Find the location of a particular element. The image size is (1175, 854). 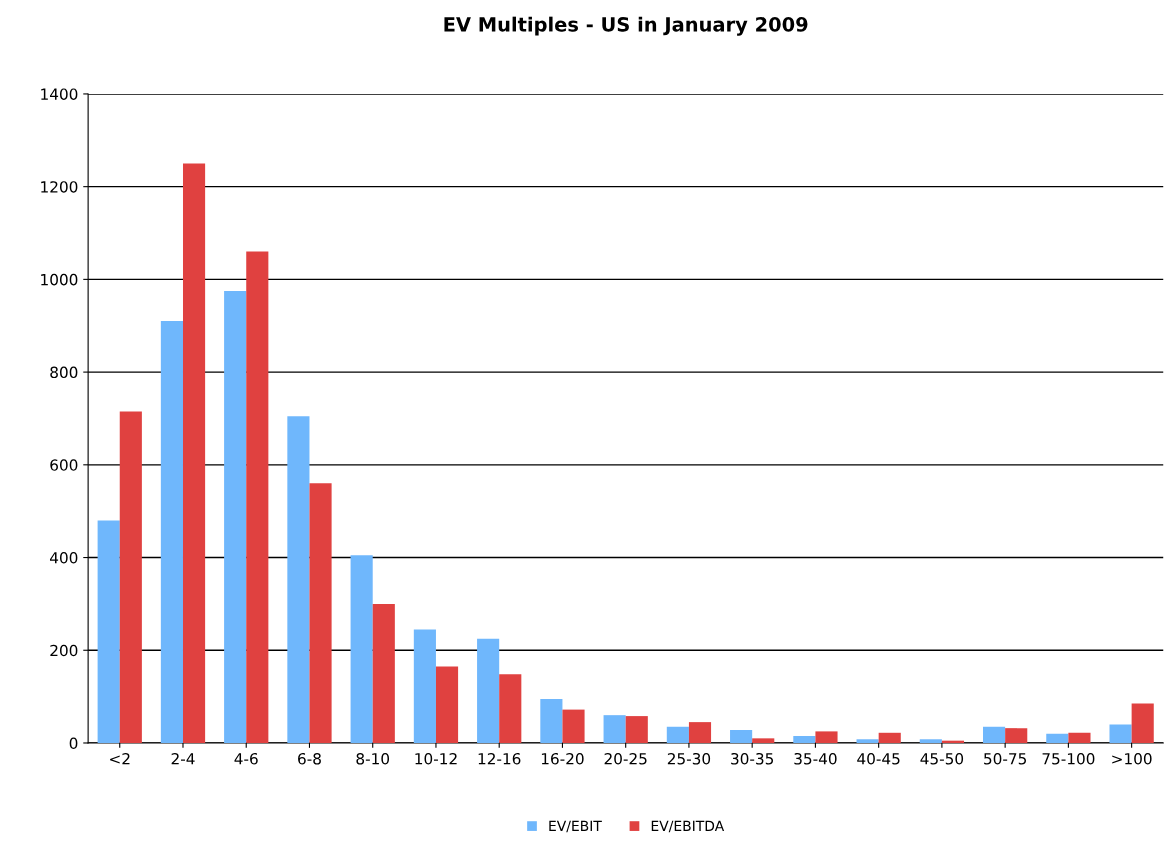

x-tick-label: 16-20 is located at coordinates (562, 758).